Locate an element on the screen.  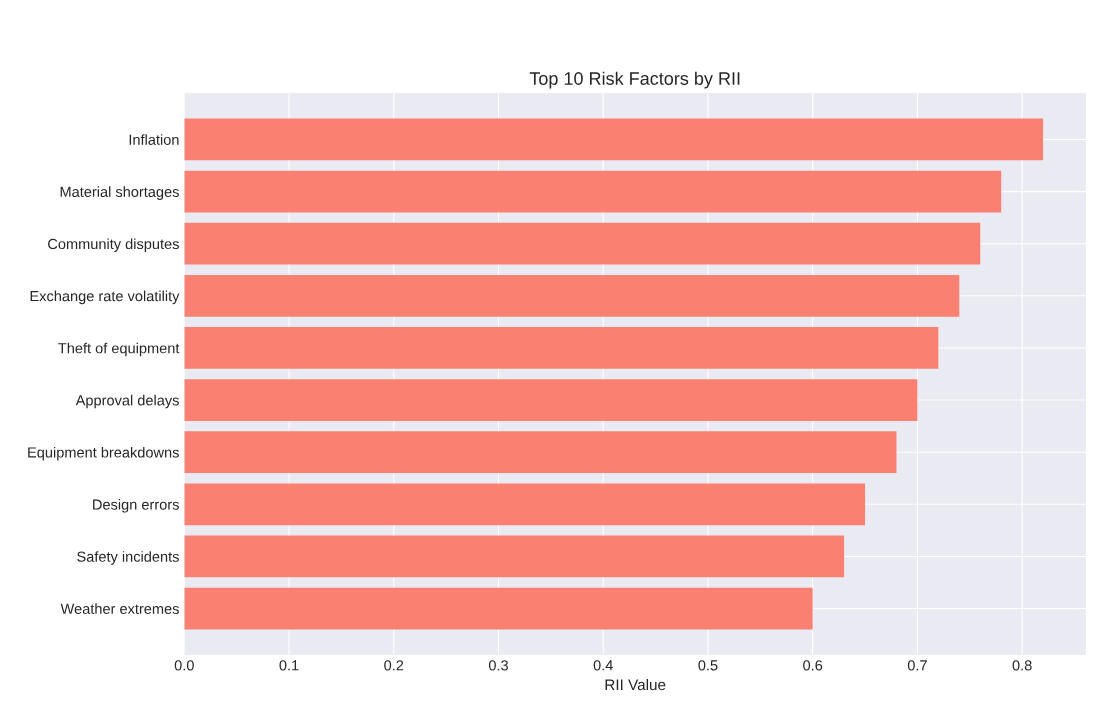
x-tick-label: 0.0 is located at coordinates (184, 665).